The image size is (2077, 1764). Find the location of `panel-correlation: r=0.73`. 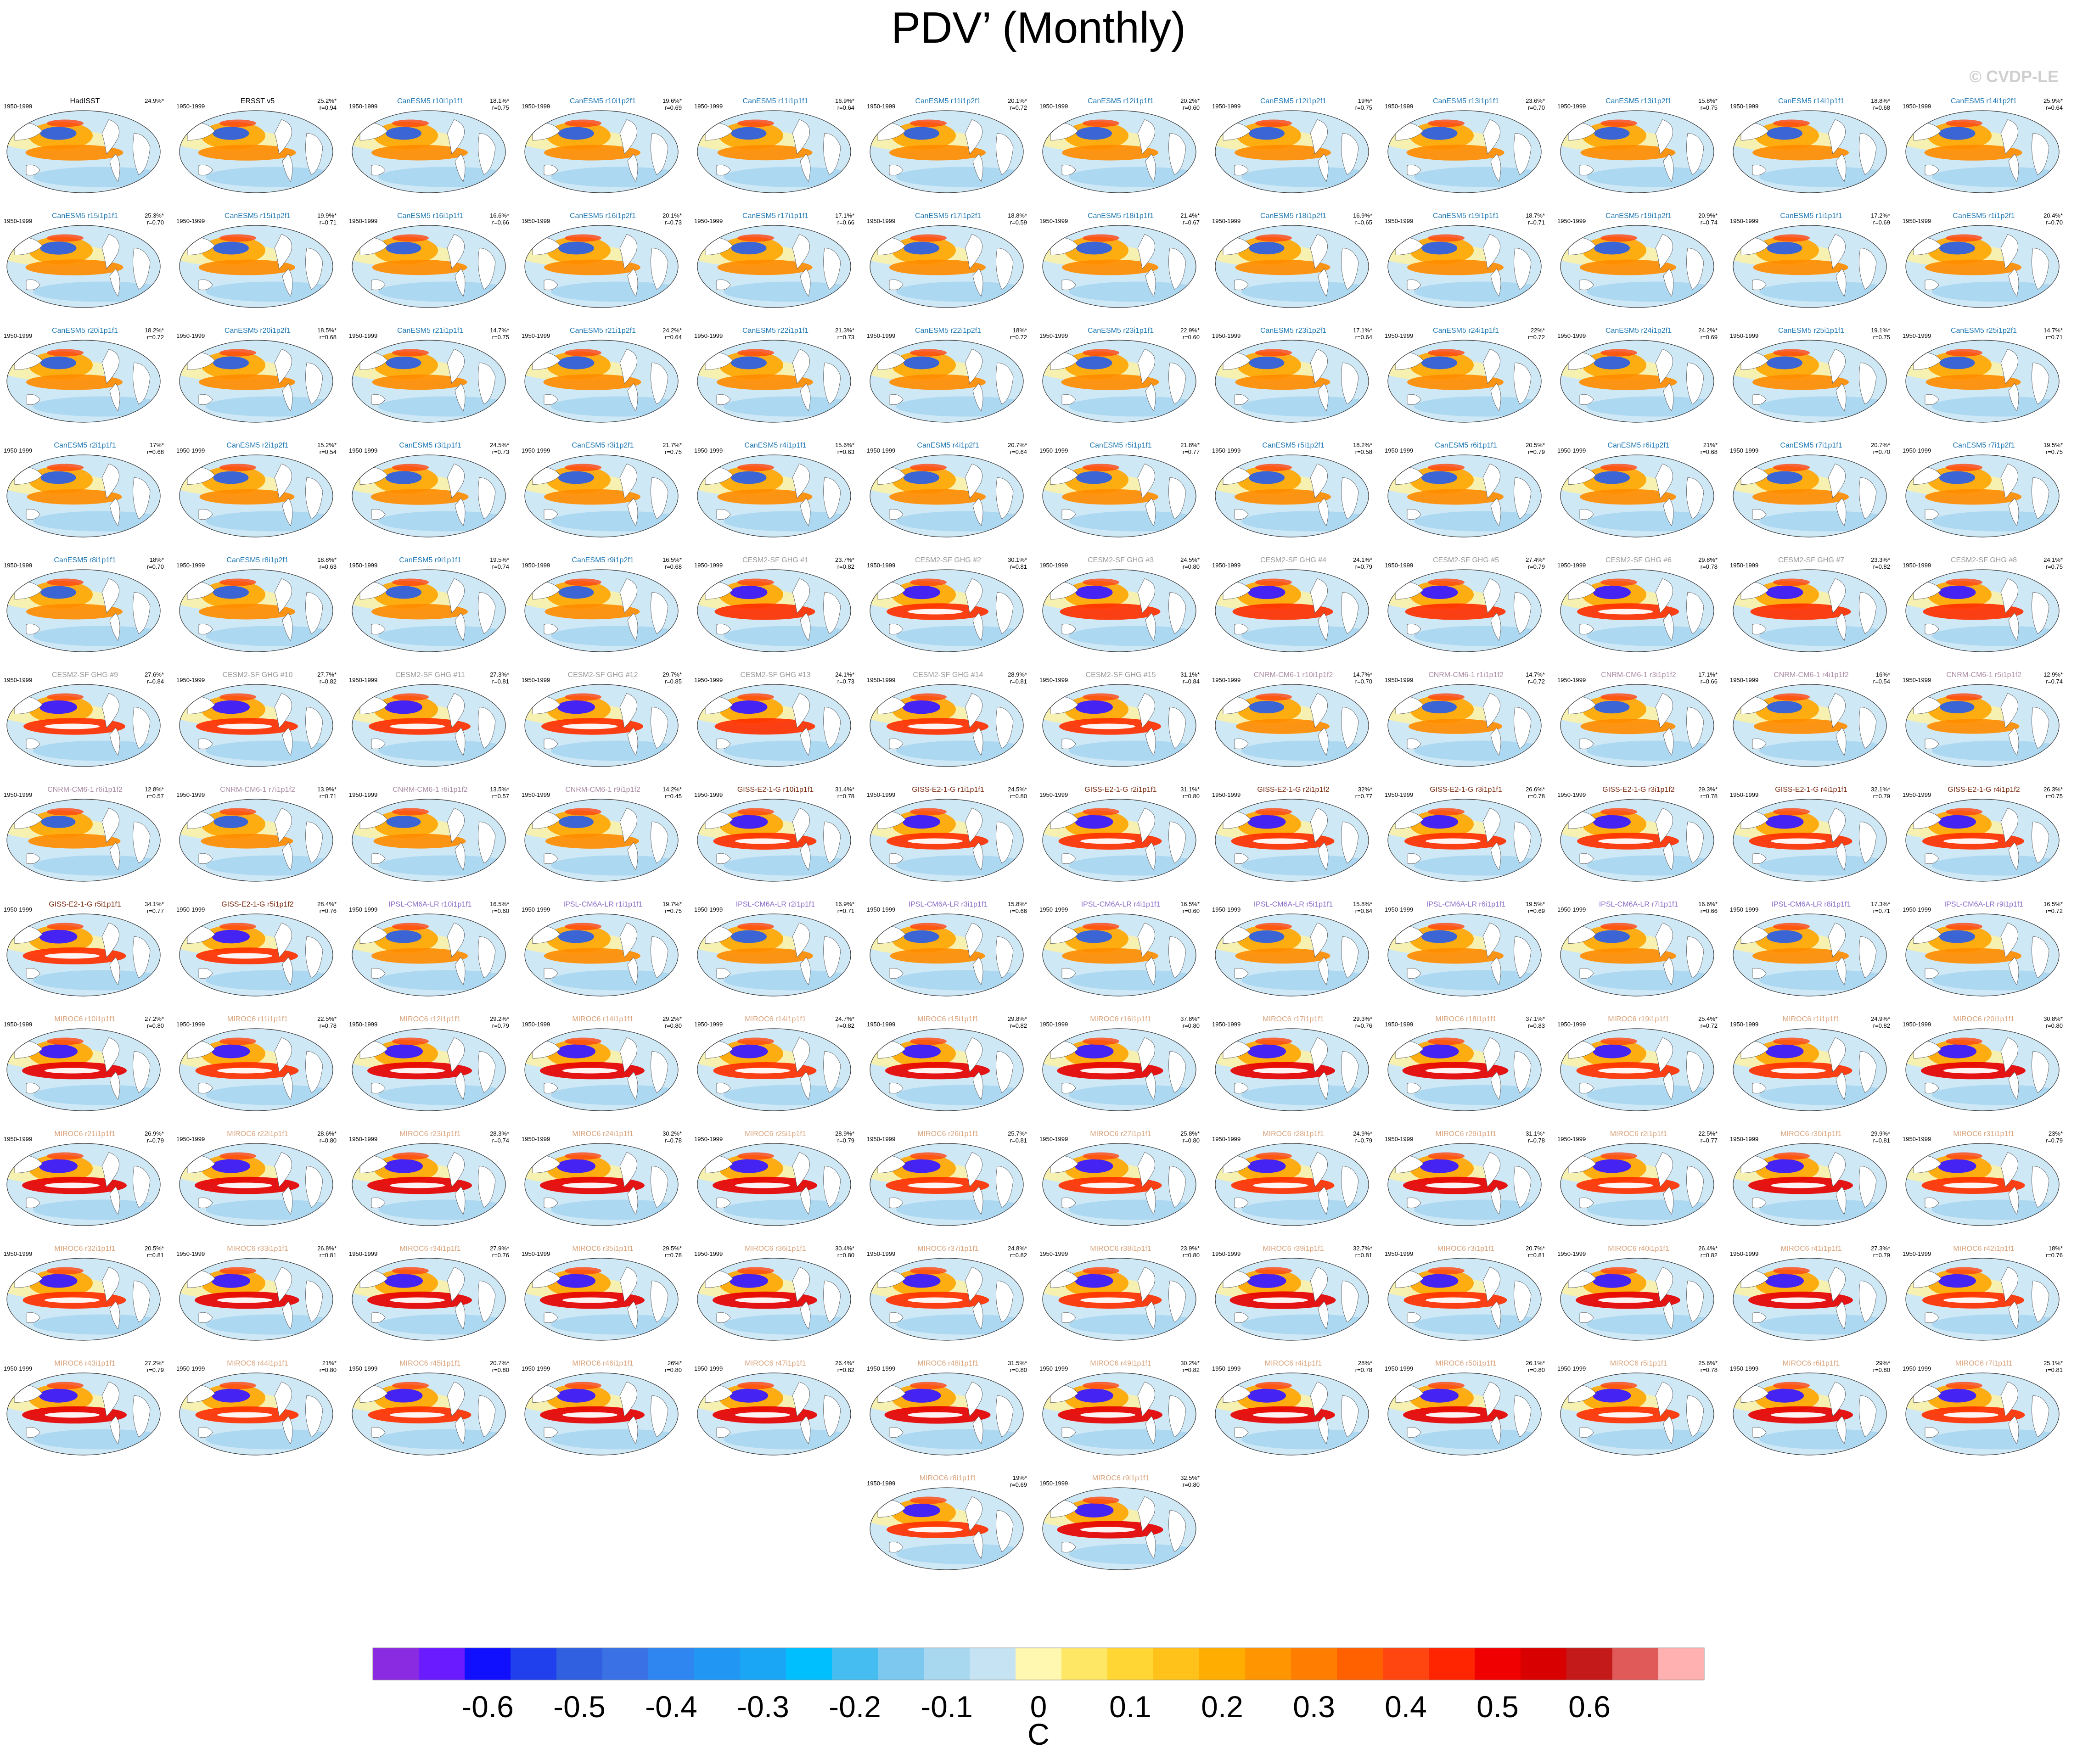

panel-correlation: r=0.73 is located at coordinates (845, 337).